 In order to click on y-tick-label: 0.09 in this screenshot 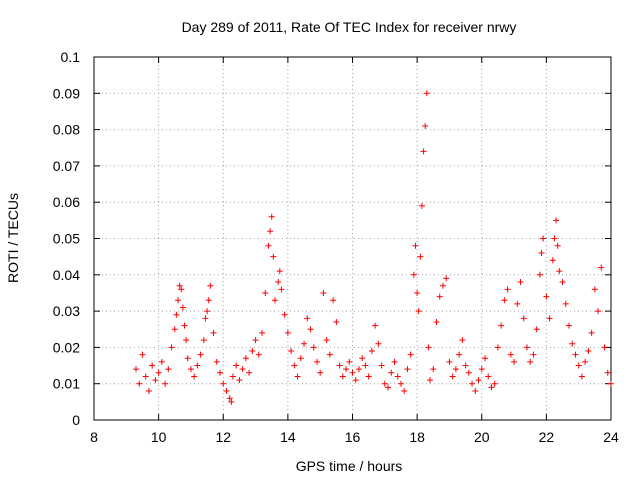, I will do `click(66, 93)`.